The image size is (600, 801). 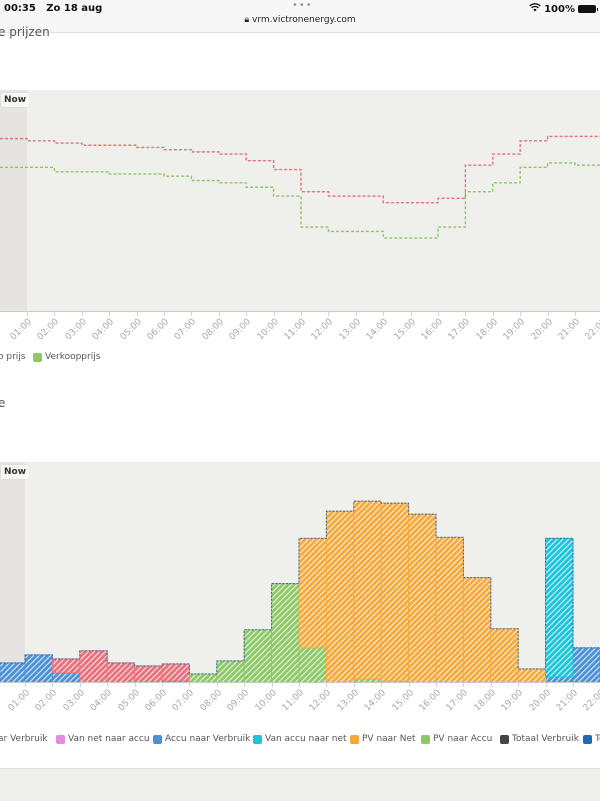 What do you see at coordinates (208, 739) in the screenshot?
I see `legend-label: Accu naar Verbruik` at bounding box center [208, 739].